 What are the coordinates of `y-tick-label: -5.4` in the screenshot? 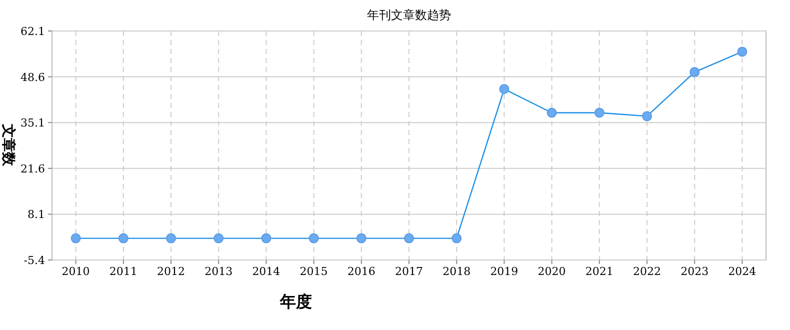 It's located at (34, 260).